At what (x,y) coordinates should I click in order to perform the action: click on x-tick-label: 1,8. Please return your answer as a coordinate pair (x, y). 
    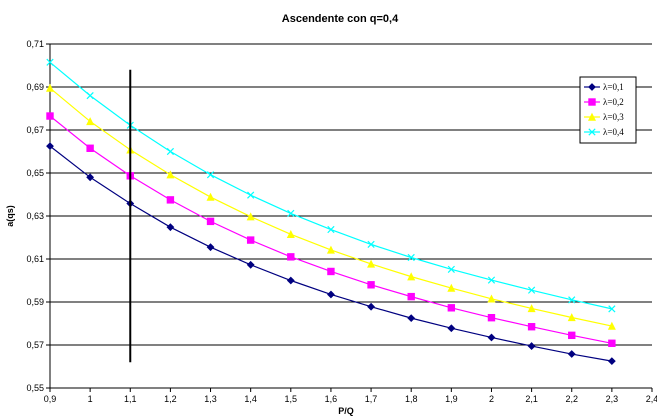
    Looking at the image, I should click on (411, 399).